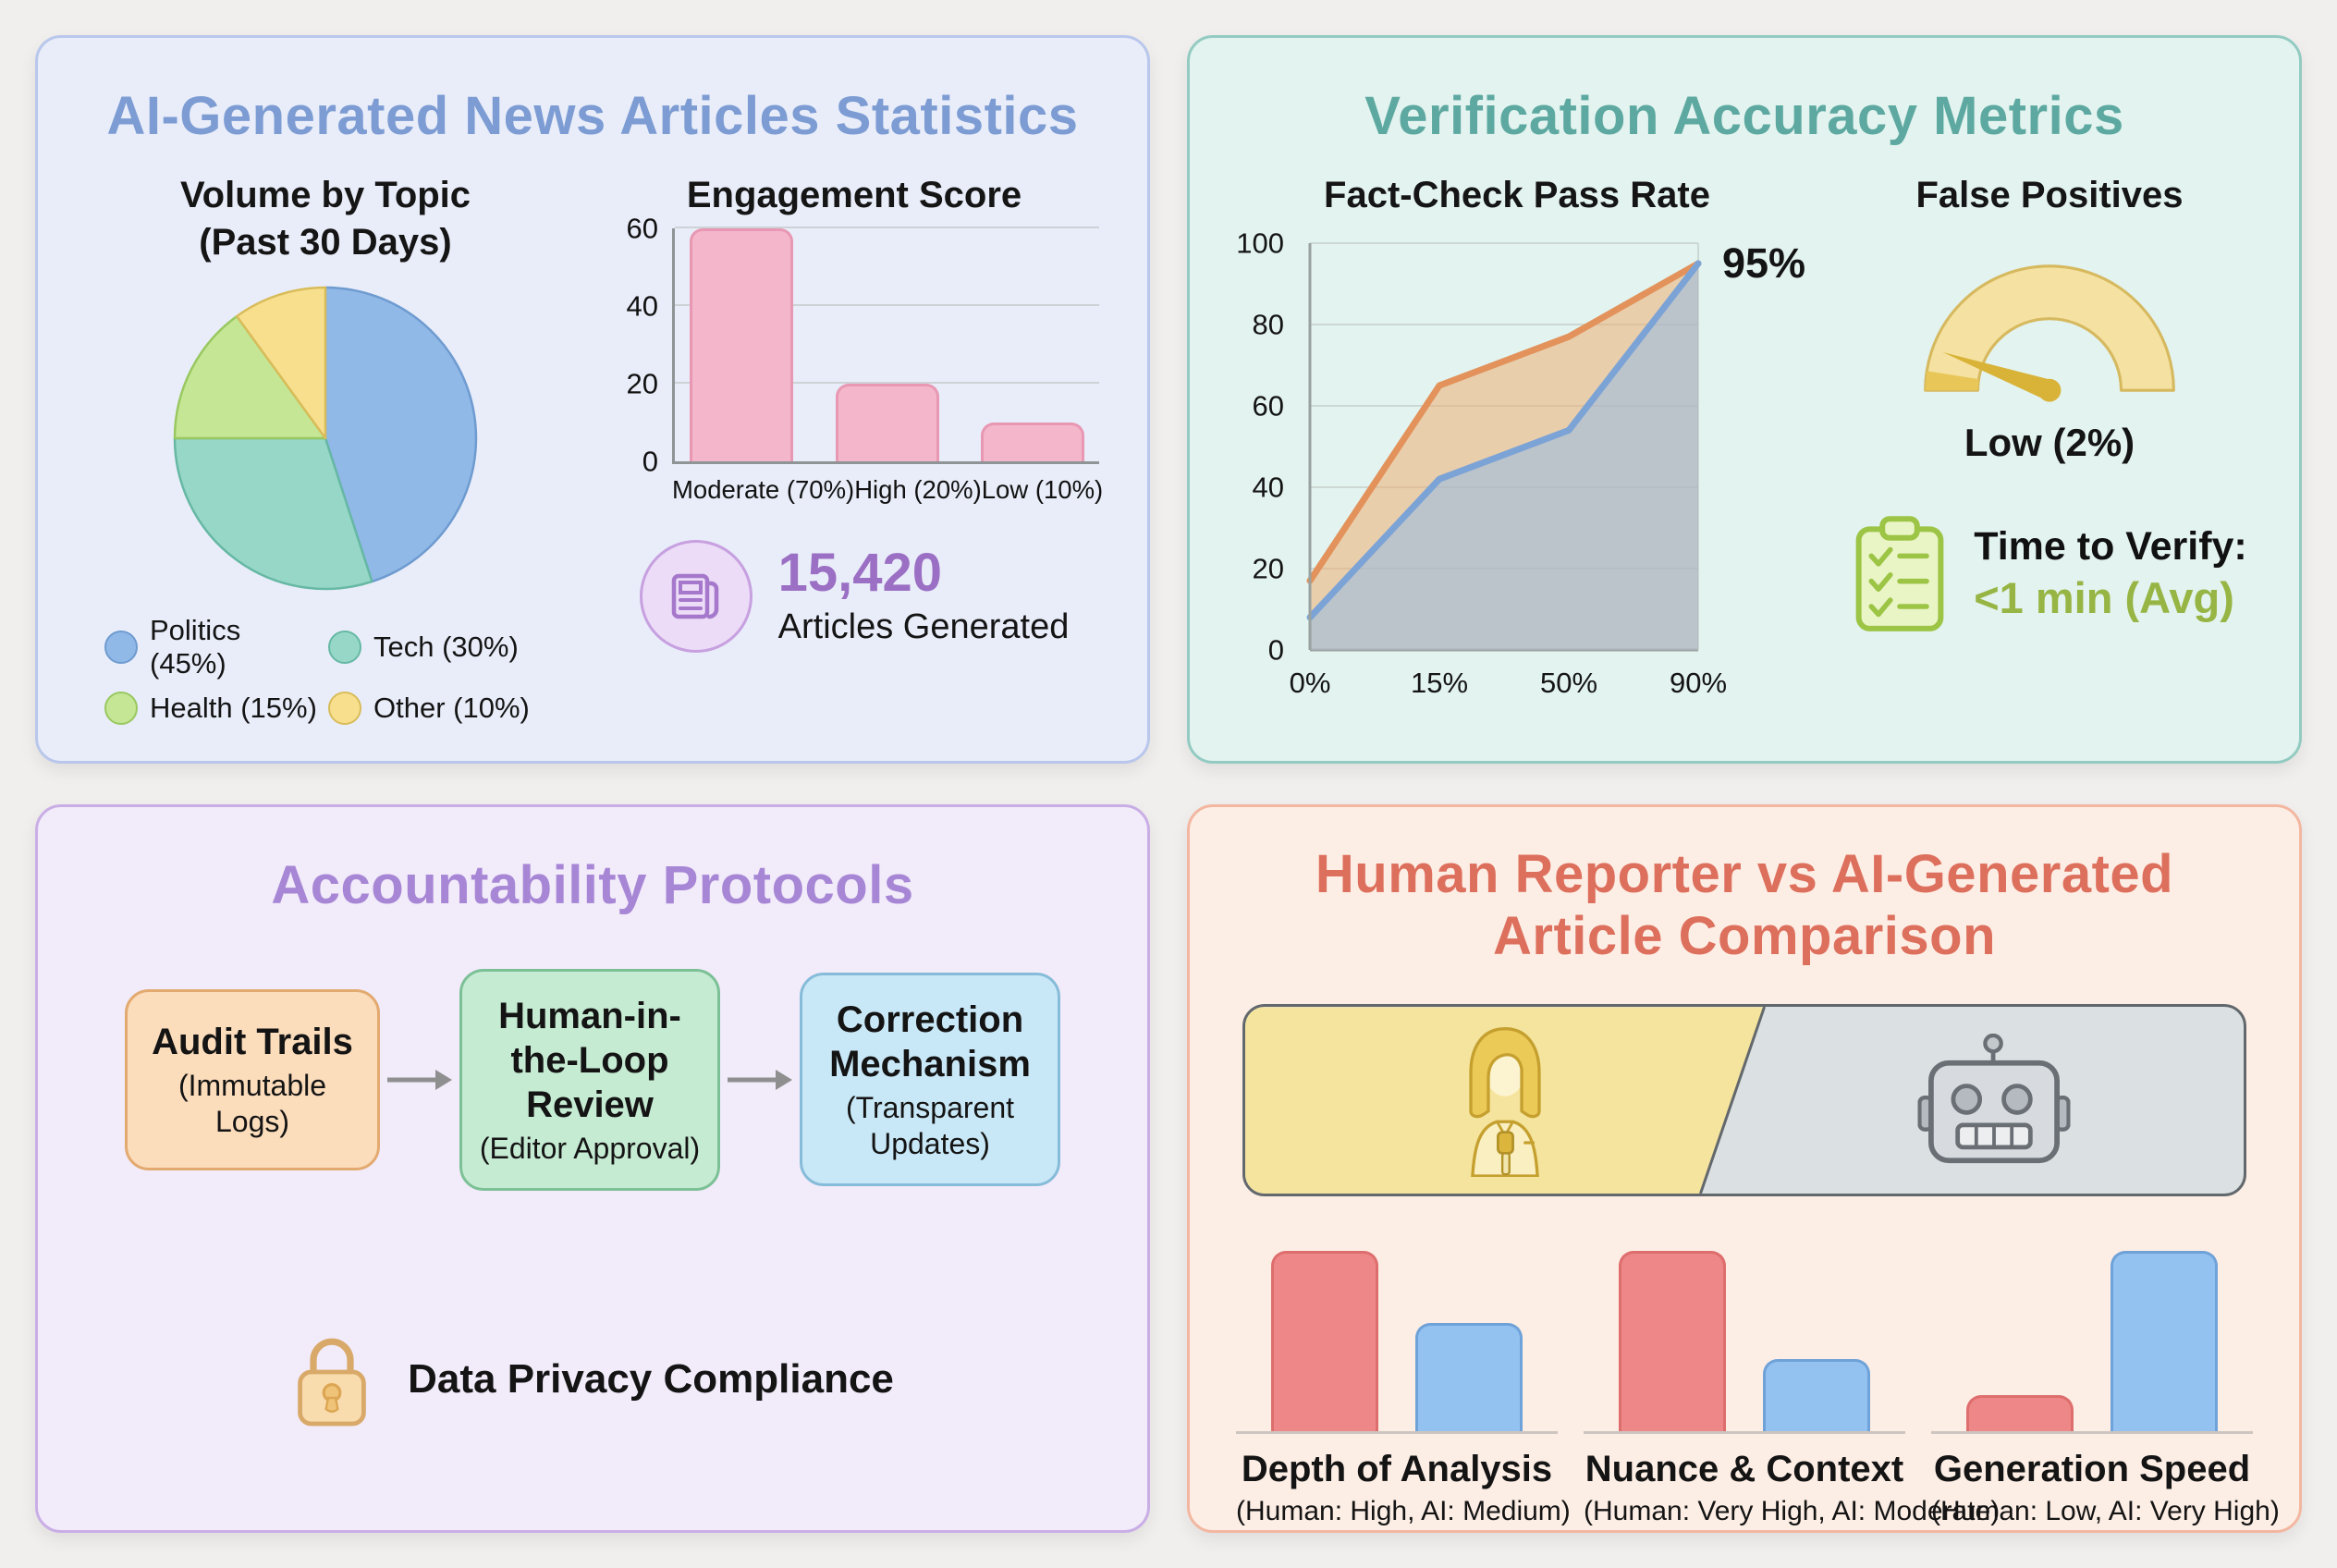  What do you see at coordinates (887, 305) in the screenshot?
I see `gridline` at bounding box center [887, 305].